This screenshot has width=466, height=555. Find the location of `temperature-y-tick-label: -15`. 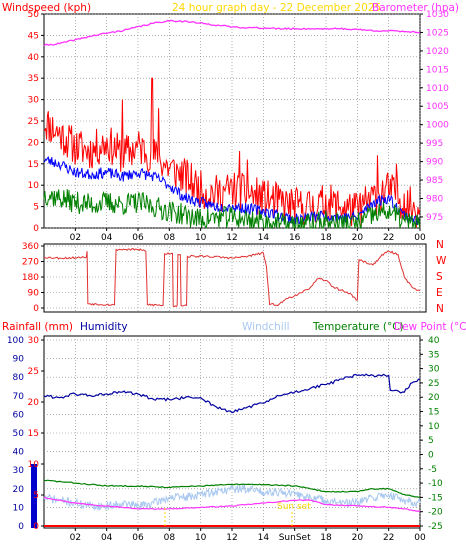

temperature-y-tick-label: -15 is located at coordinates (435, 498).